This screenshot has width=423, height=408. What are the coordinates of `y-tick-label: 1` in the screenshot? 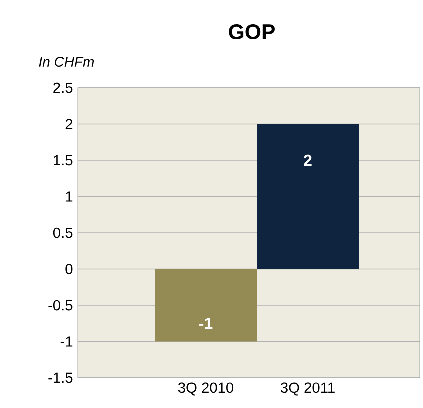 It's located at (69, 197).